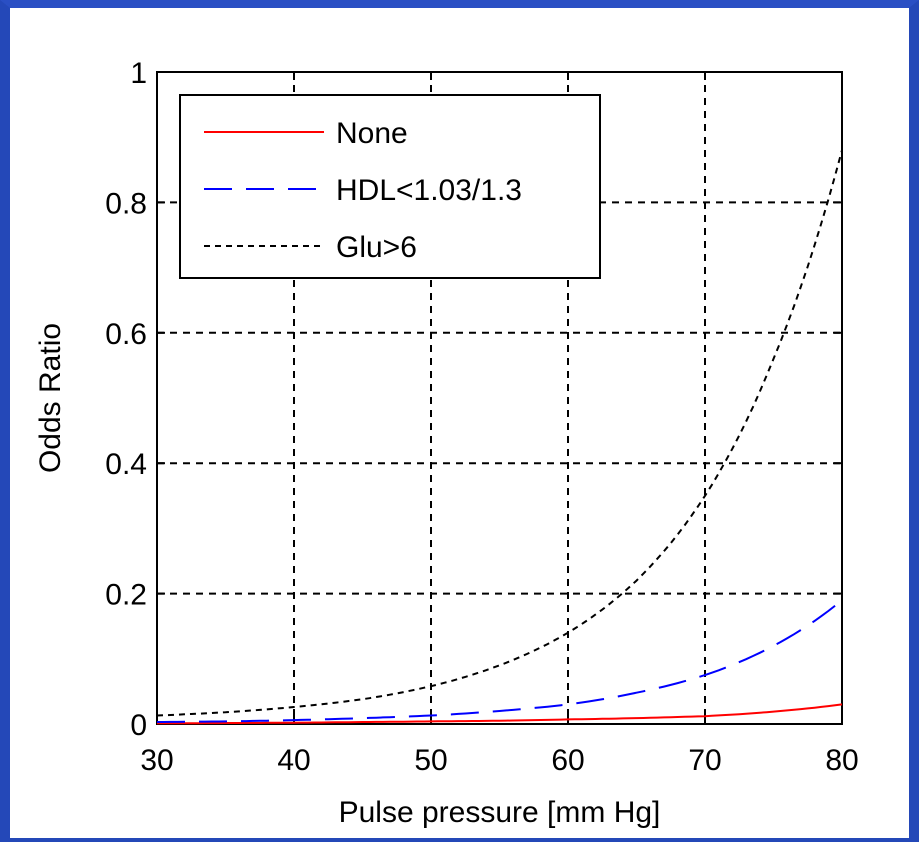  What do you see at coordinates (372, 133) in the screenshot?
I see `legend-entry-label: None` at bounding box center [372, 133].